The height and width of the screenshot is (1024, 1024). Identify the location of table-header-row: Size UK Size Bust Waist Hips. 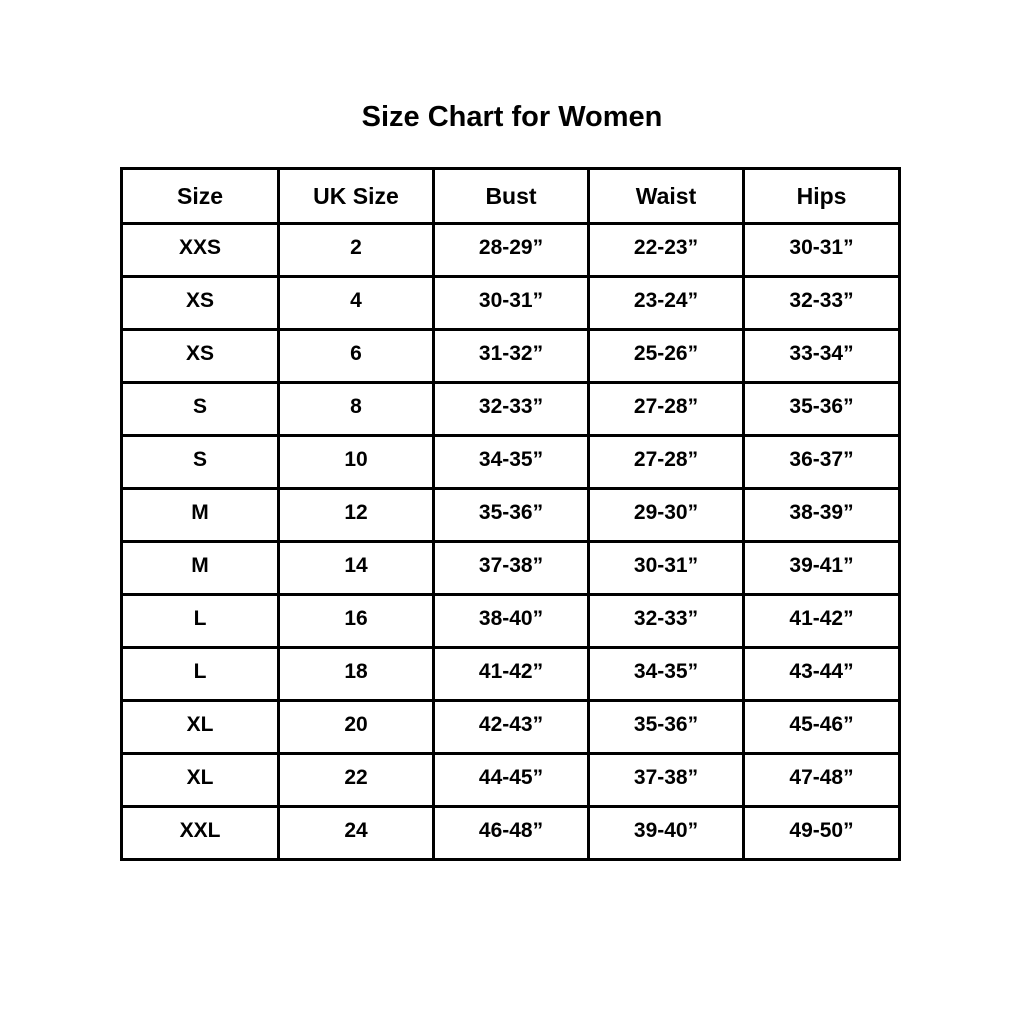
(510, 196).